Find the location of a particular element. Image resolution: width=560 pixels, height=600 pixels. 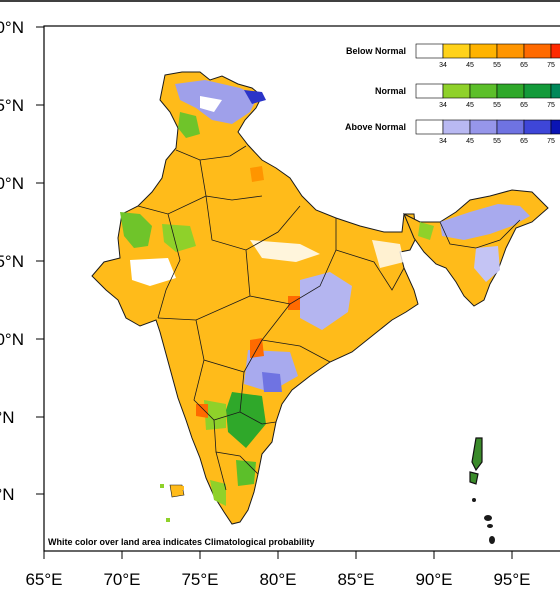

legend-tick-2-4: 75 is located at coordinates (551, 141).